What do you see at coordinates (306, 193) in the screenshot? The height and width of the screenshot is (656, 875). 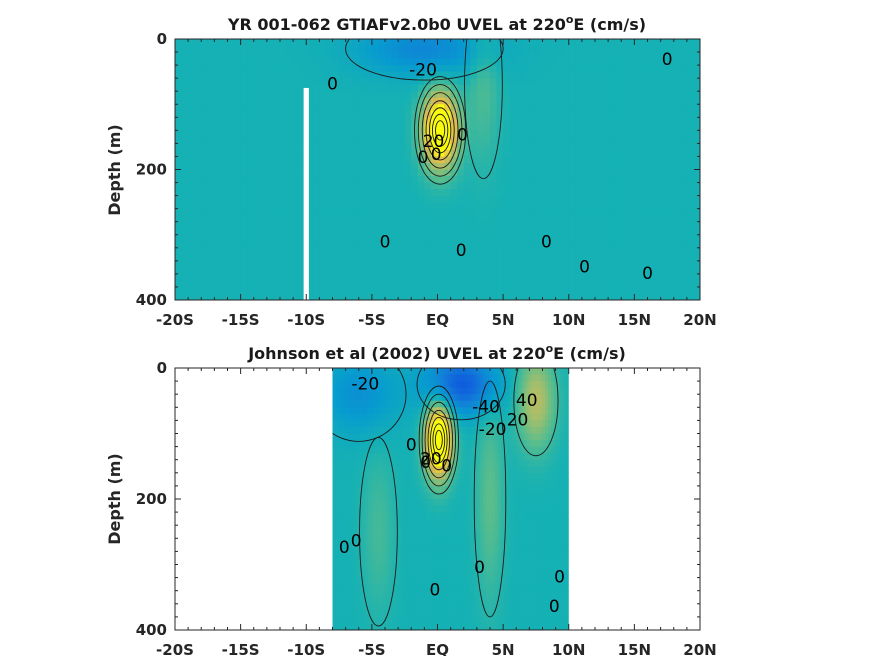 I see `data-gap` at bounding box center [306, 193].